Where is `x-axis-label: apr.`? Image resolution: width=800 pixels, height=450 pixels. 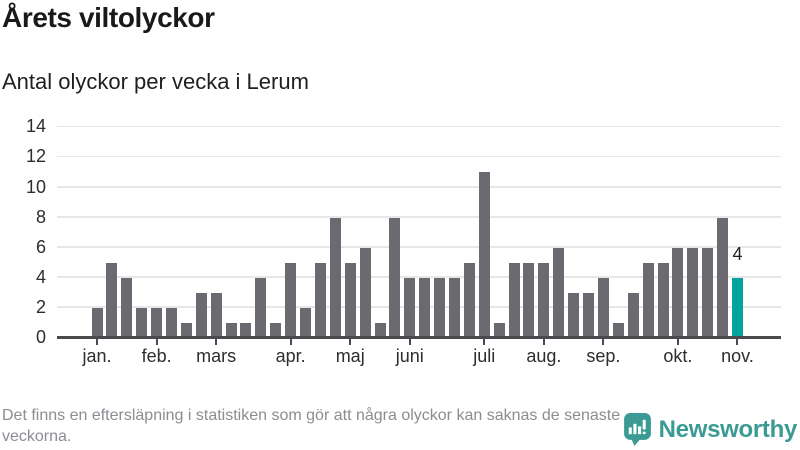
x-axis-label: apr. is located at coordinates (290, 356).